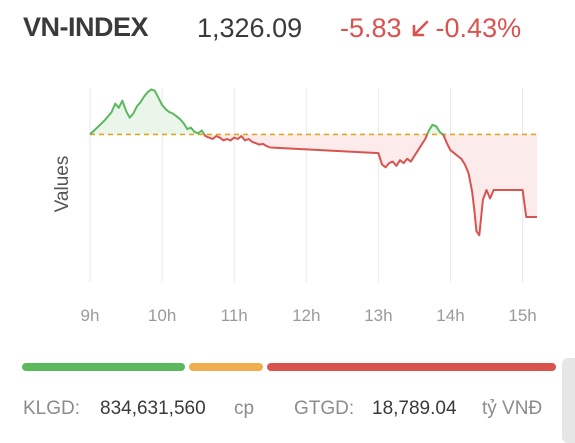  Describe the element at coordinates (306, 315) in the screenshot. I see `x-tick-12h: 12h` at that location.